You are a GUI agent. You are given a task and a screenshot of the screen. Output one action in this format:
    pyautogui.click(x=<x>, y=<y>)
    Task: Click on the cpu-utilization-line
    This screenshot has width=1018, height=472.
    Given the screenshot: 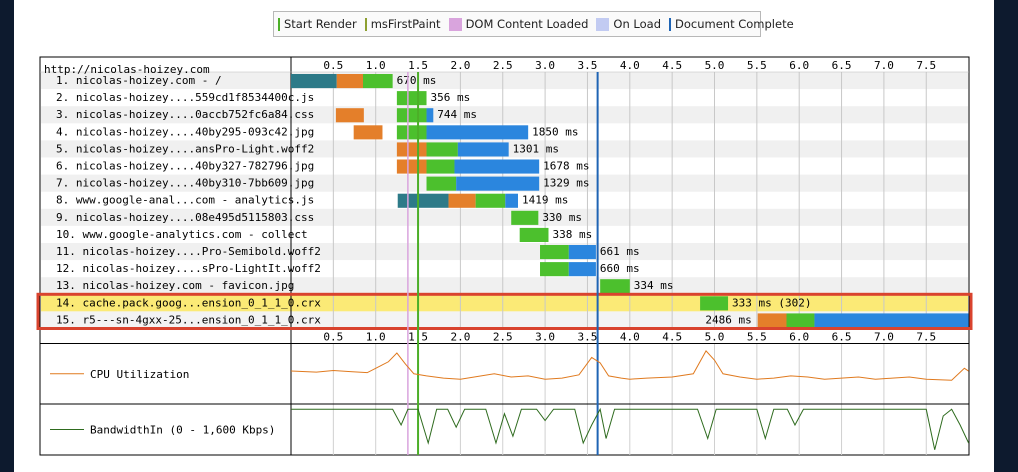 What is the action you would take?
    pyautogui.click(x=629, y=365)
    